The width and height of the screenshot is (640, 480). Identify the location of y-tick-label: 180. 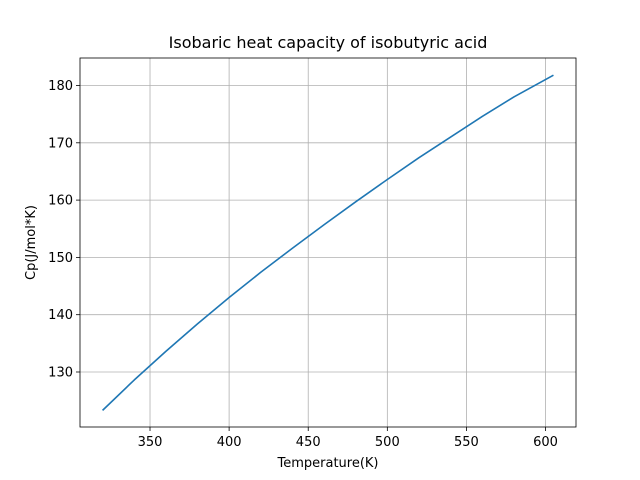
(60, 86).